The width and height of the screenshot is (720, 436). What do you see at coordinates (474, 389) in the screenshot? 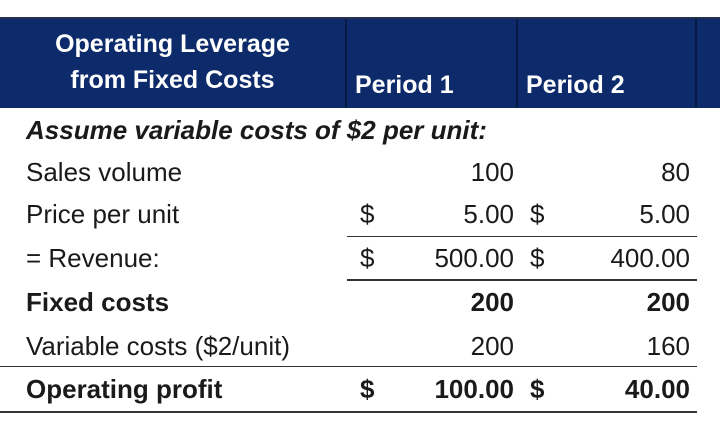
I see `period-1-value: 100.00` at bounding box center [474, 389].